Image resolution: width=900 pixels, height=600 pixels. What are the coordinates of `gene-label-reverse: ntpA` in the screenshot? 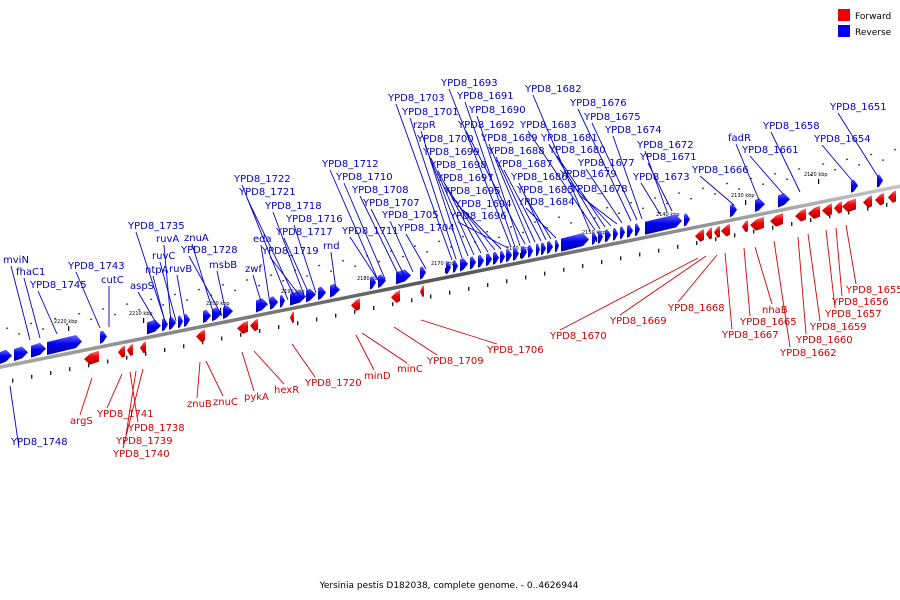 It's located at (157, 270).